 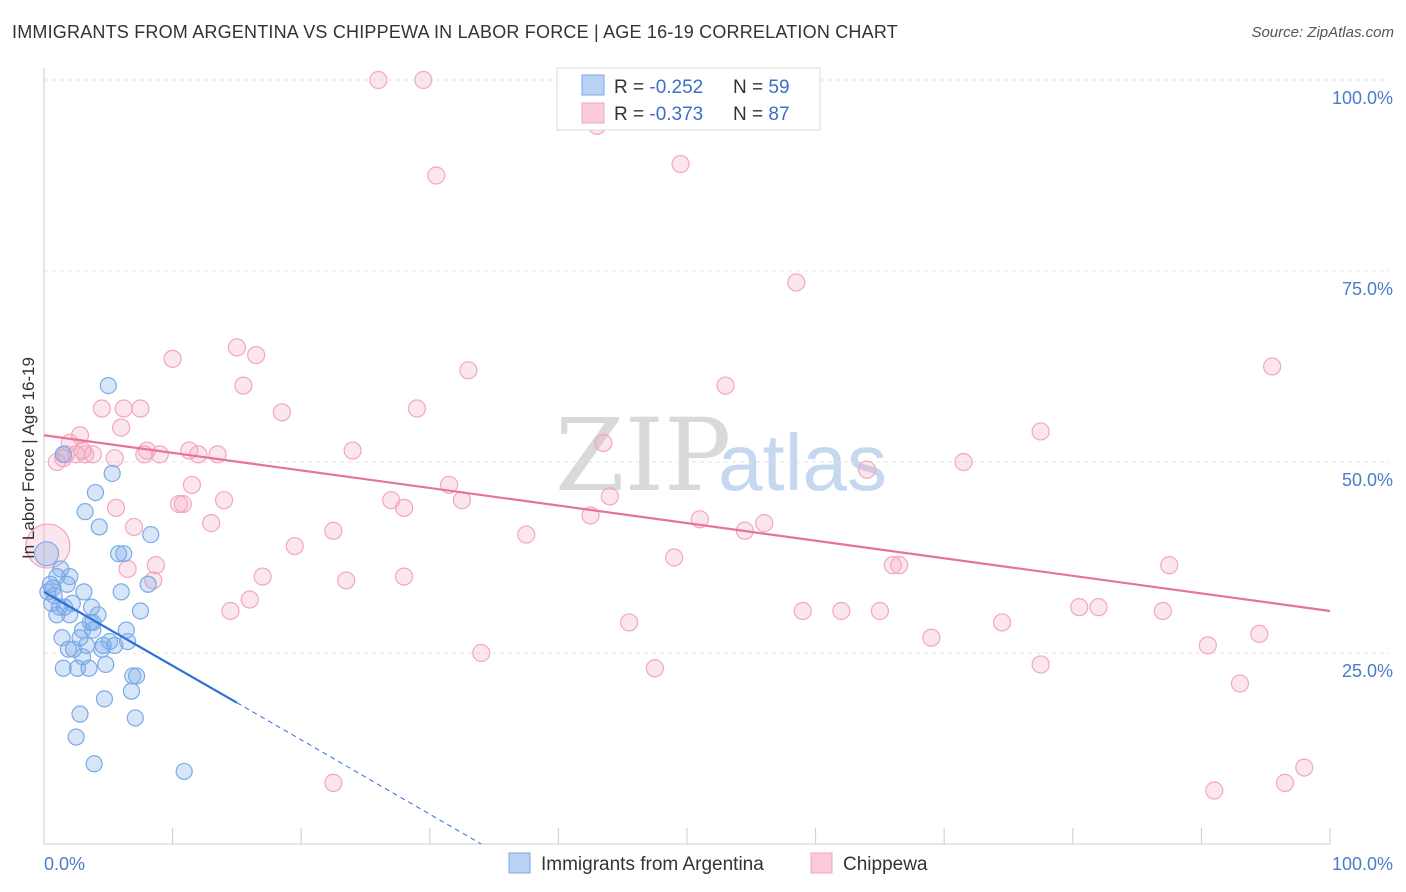 I want to click on source-label: Source: ZipAtlas.com, so click(x=1322, y=32).